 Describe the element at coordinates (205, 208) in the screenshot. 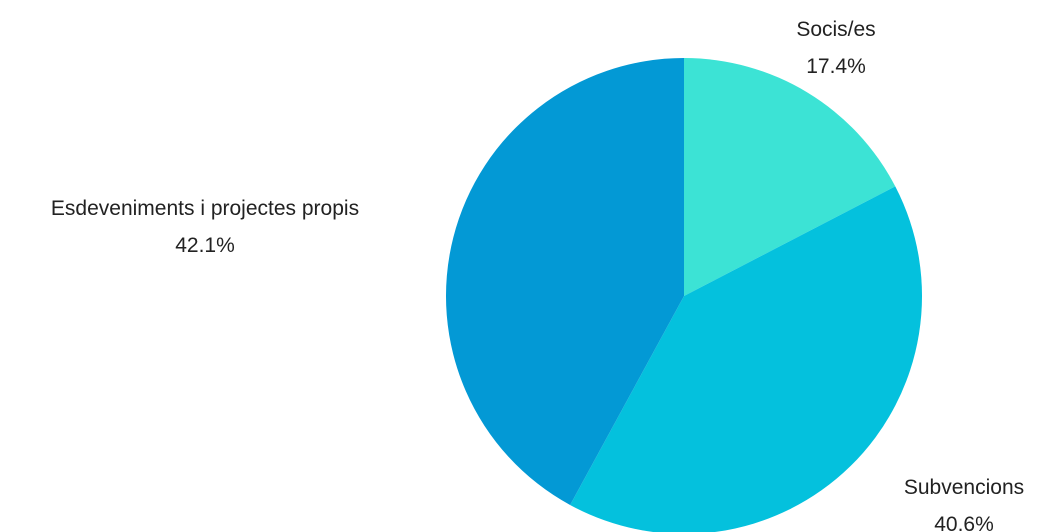

I see `slice-label-3: Esdeveniments i projectes propis` at that location.